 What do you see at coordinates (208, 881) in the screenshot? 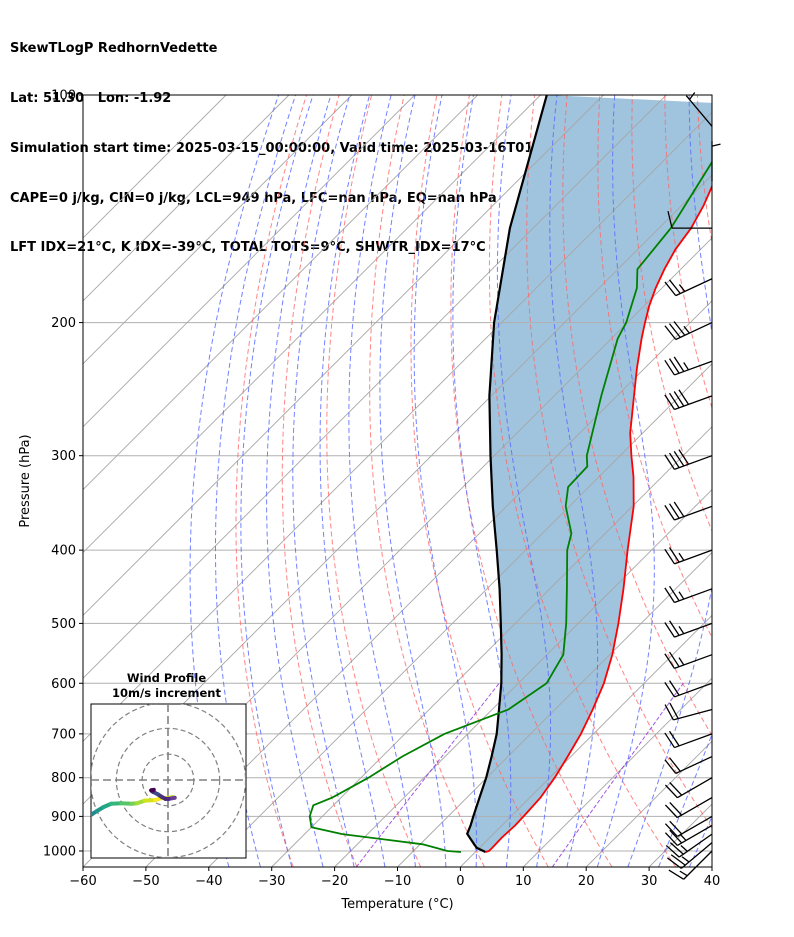
I see `x-tick-label: −40` at bounding box center [208, 881].